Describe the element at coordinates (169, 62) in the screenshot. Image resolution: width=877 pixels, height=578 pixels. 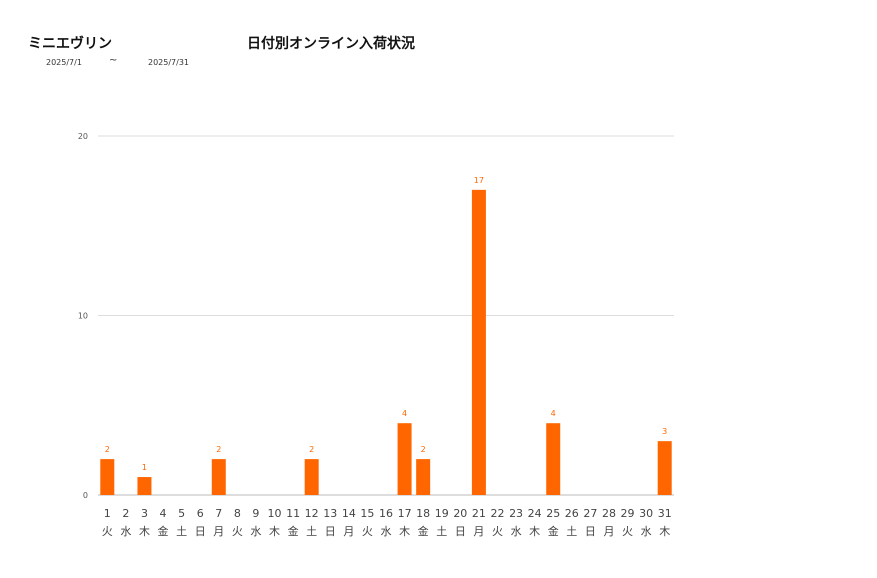
I see `date-to: 2025/7/31` at that location.